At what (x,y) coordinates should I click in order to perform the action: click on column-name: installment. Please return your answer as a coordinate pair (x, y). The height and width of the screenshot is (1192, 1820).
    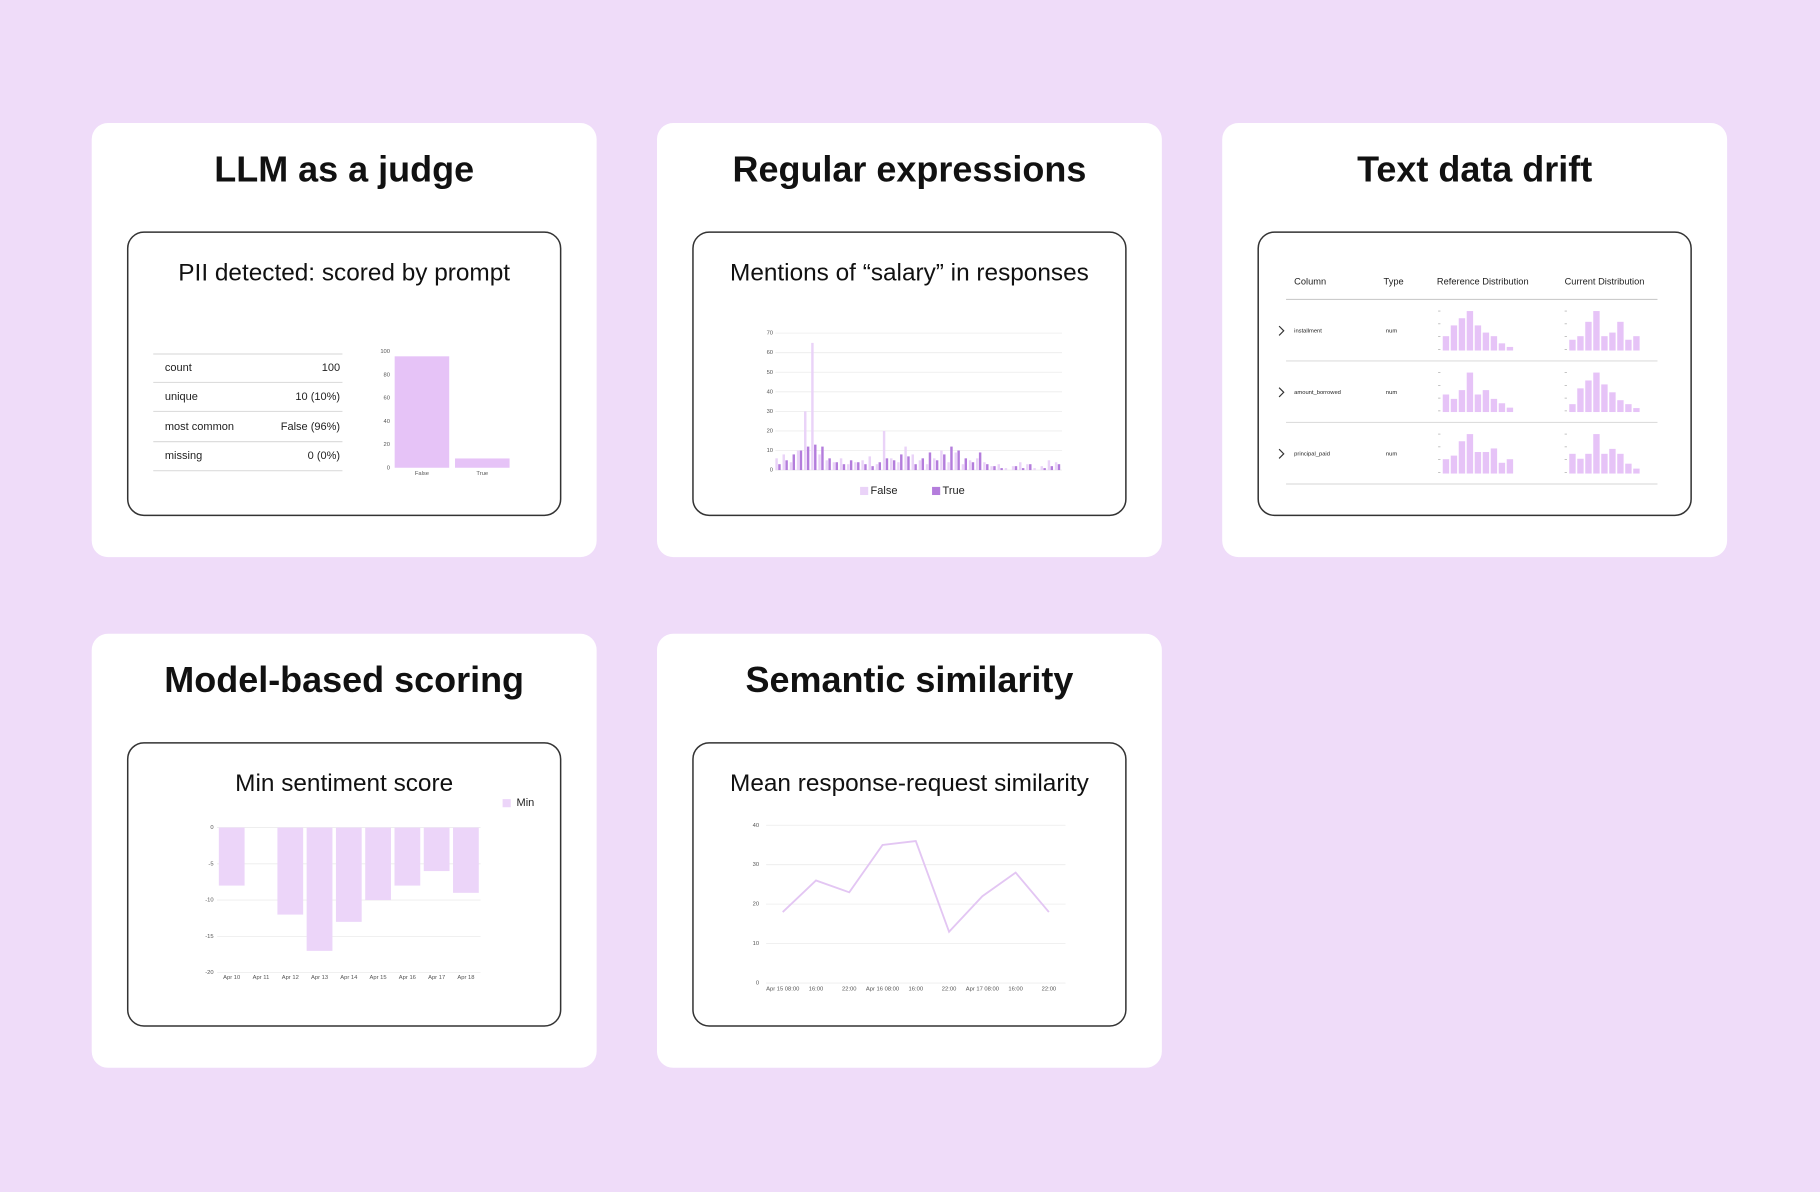
    Looking at the image, I should click on (1308, 331).